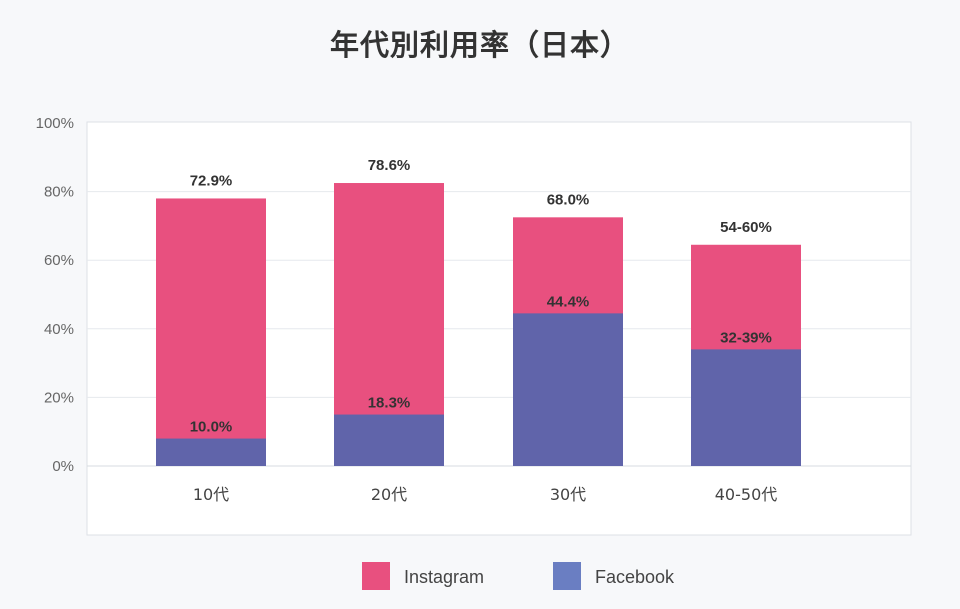 This screenshot has height=609, width=960. What do you see at coordinates (568, 199) in the screenshot?
I see `data-label-instagram: 68.0%` at bounding box center [568, 199].